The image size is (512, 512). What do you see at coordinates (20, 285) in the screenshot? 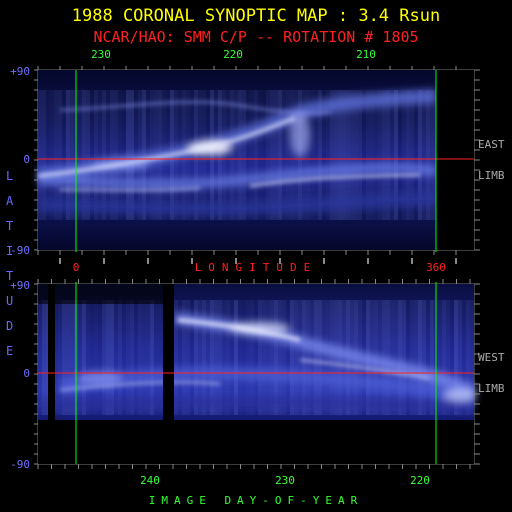
I see `lat-tick-label: +90` at bounding box center [20, 285].